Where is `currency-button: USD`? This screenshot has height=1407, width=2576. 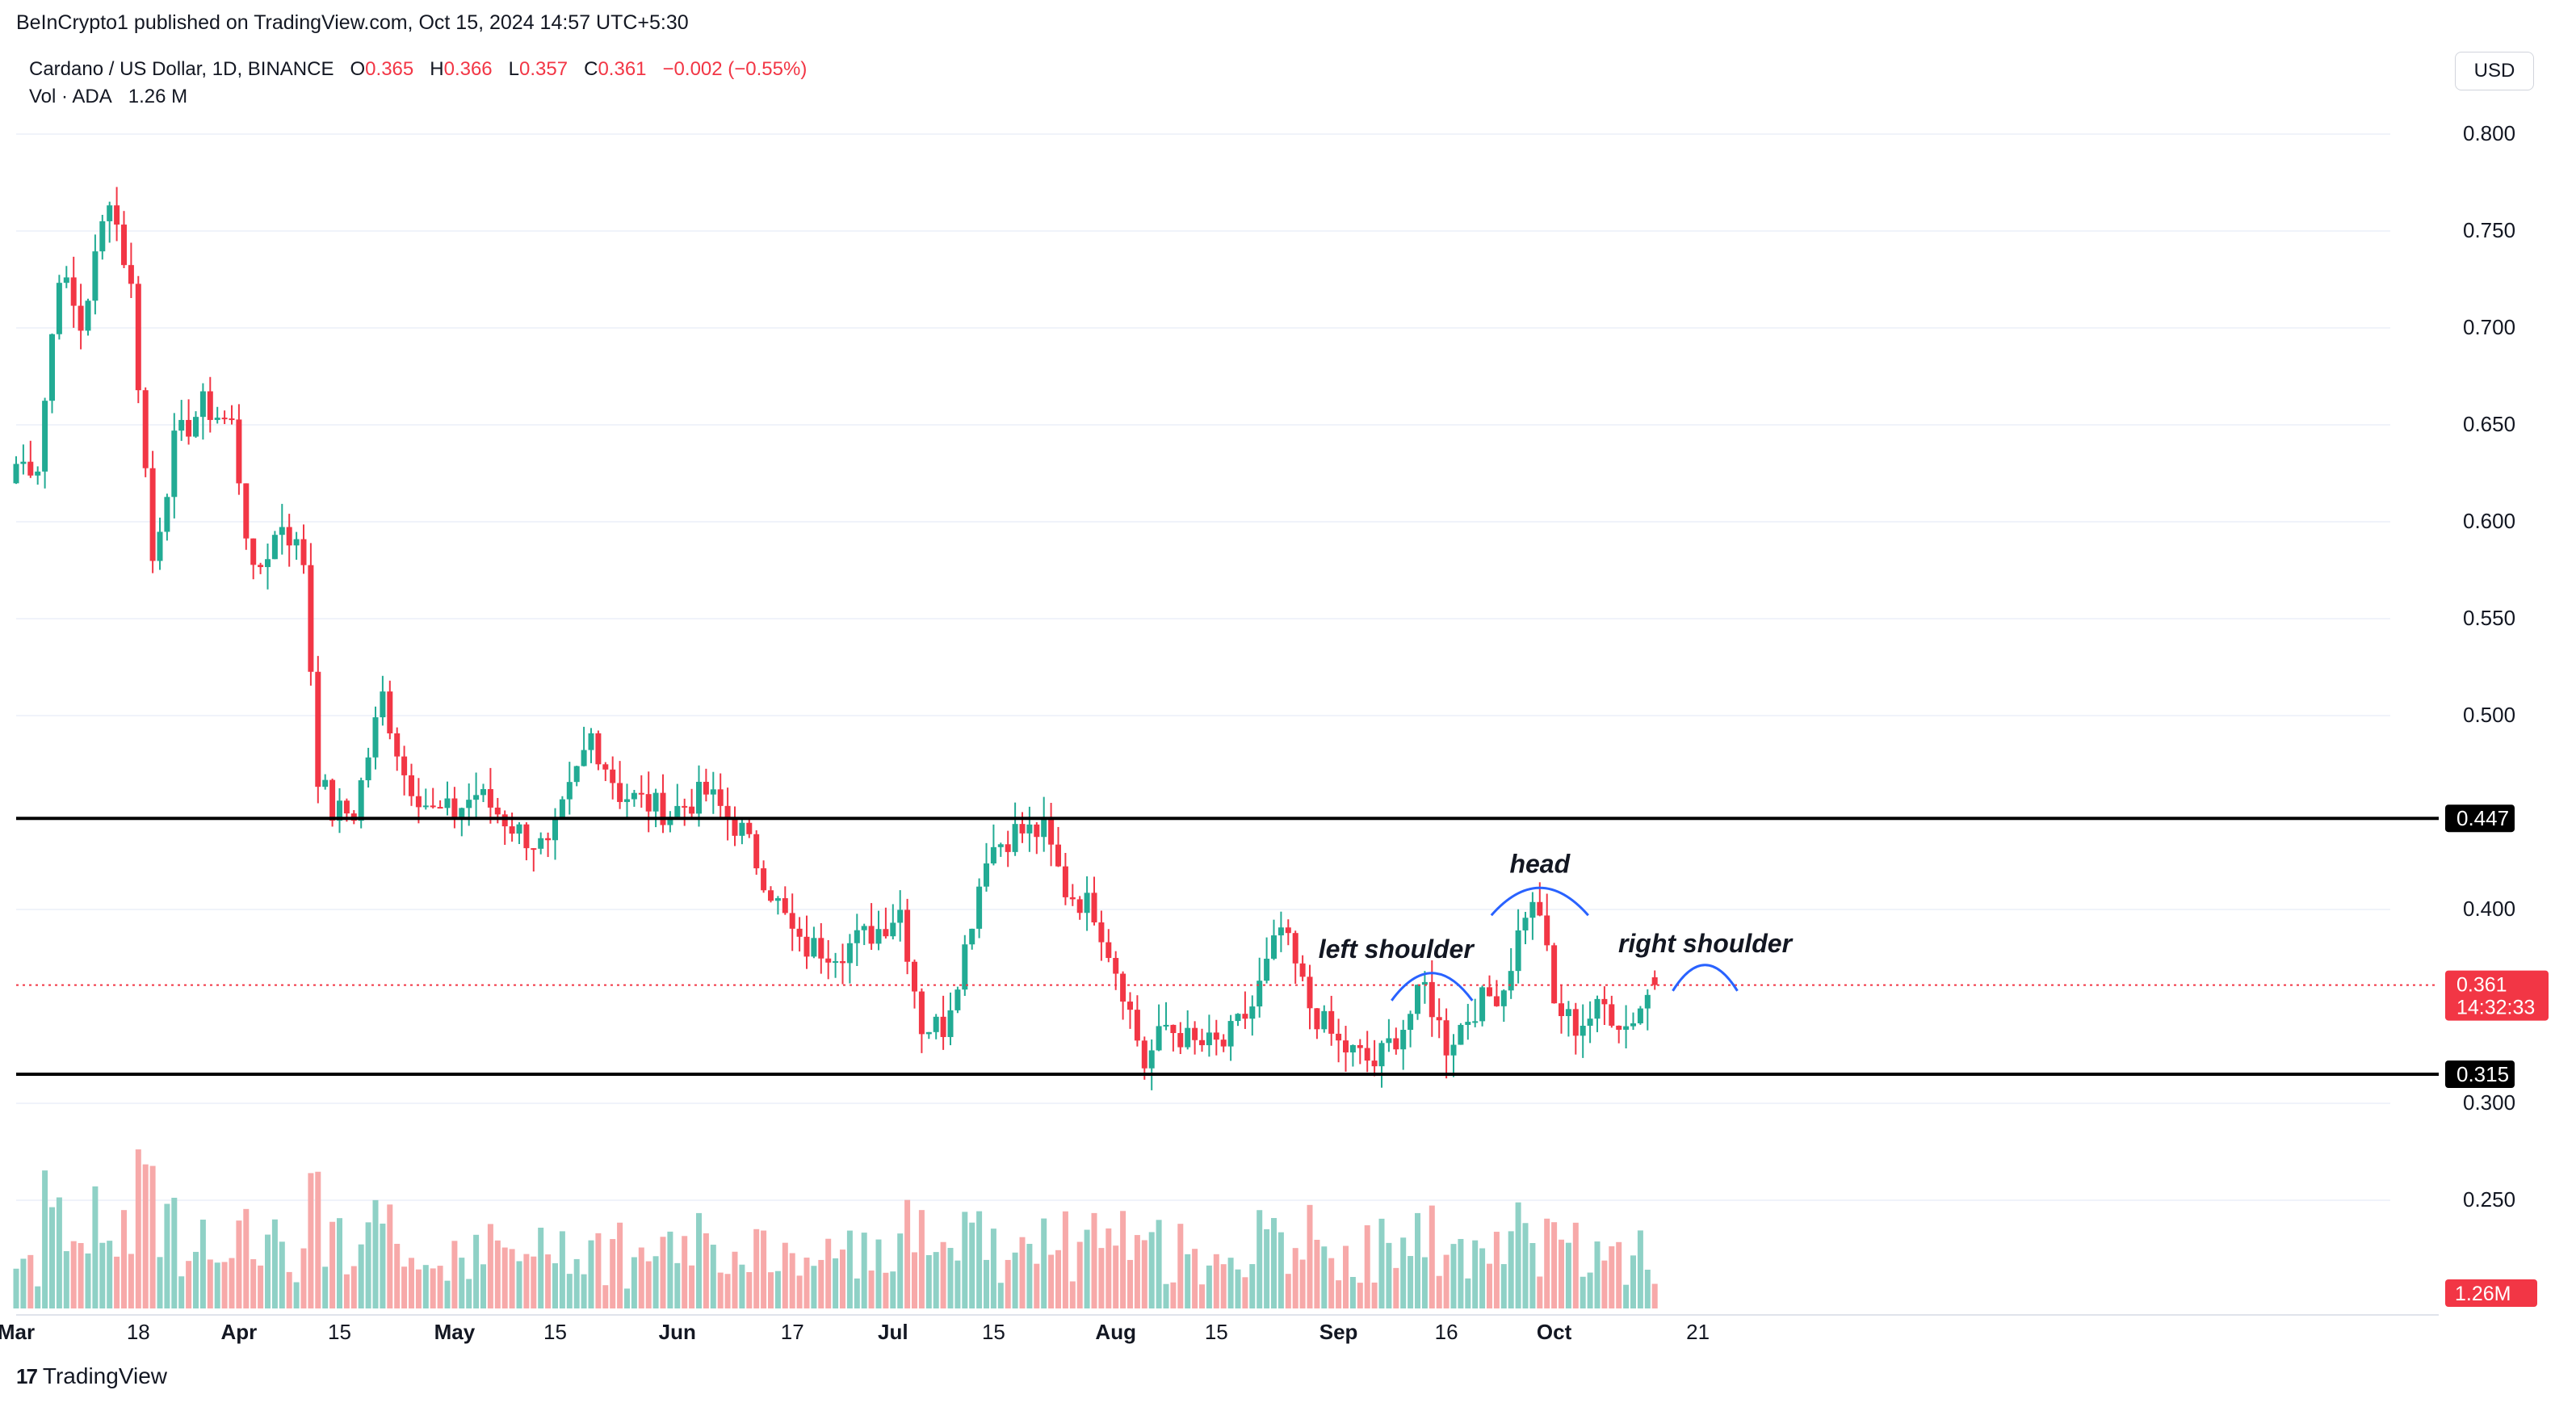 currency-button: USD is located at coordinates (2494, 71).